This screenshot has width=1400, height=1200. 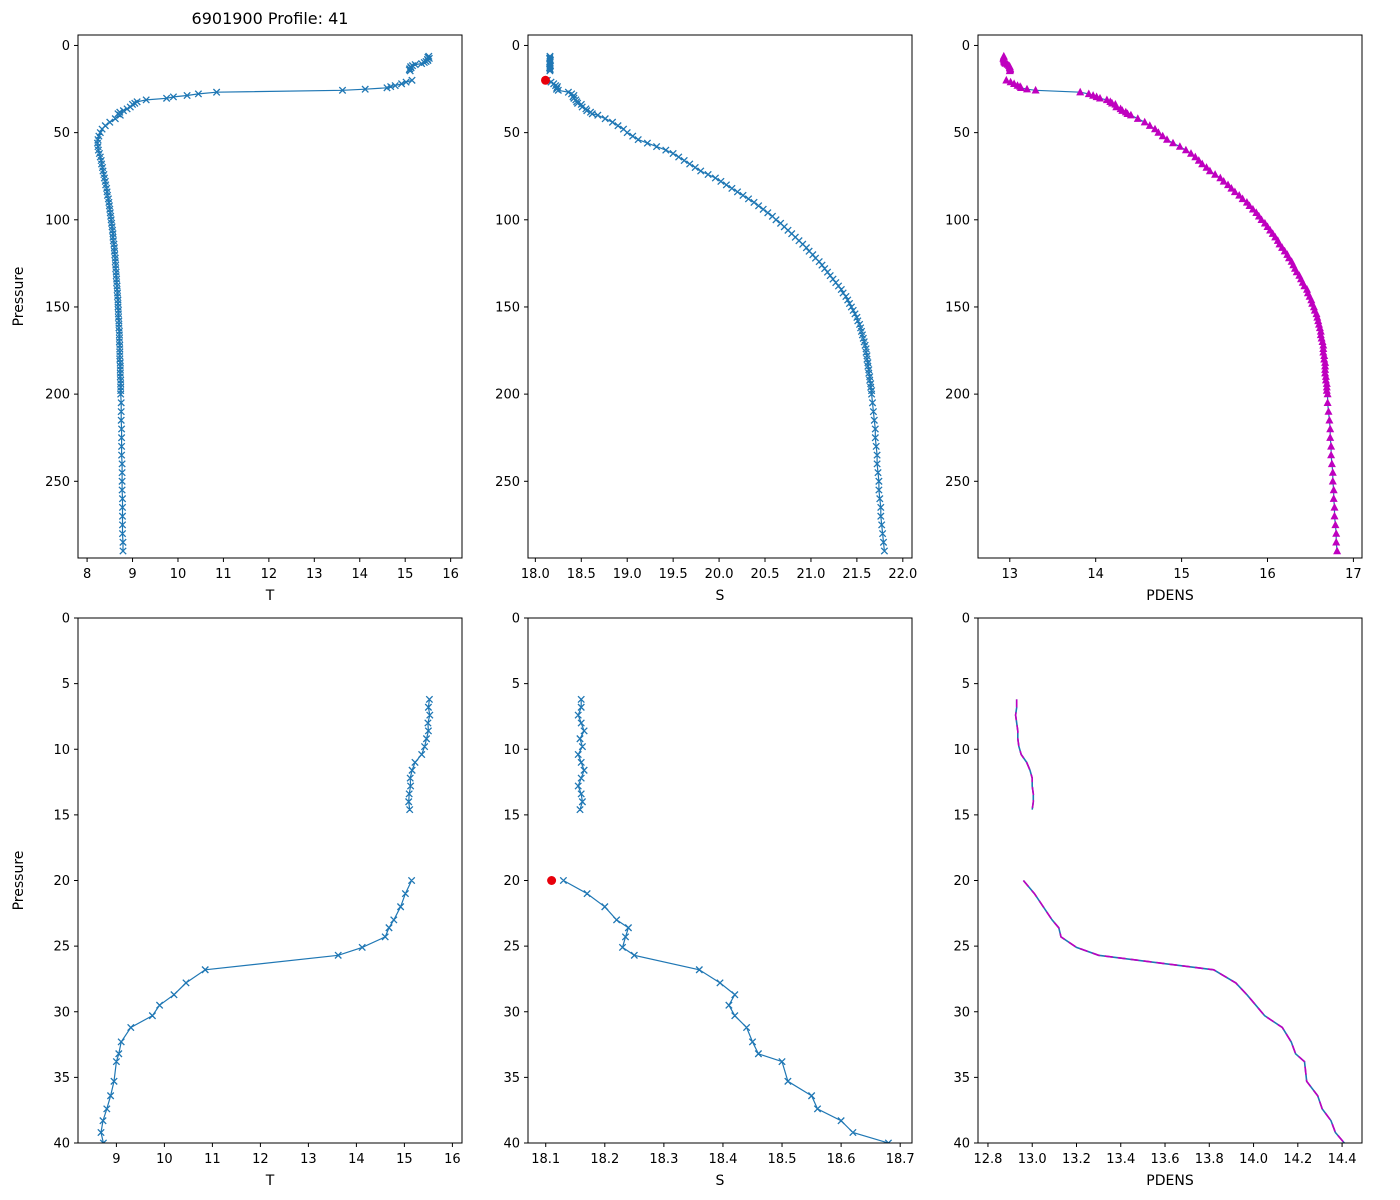 I want to click on S-full-xlabel: S, so click(x=720, y=596).